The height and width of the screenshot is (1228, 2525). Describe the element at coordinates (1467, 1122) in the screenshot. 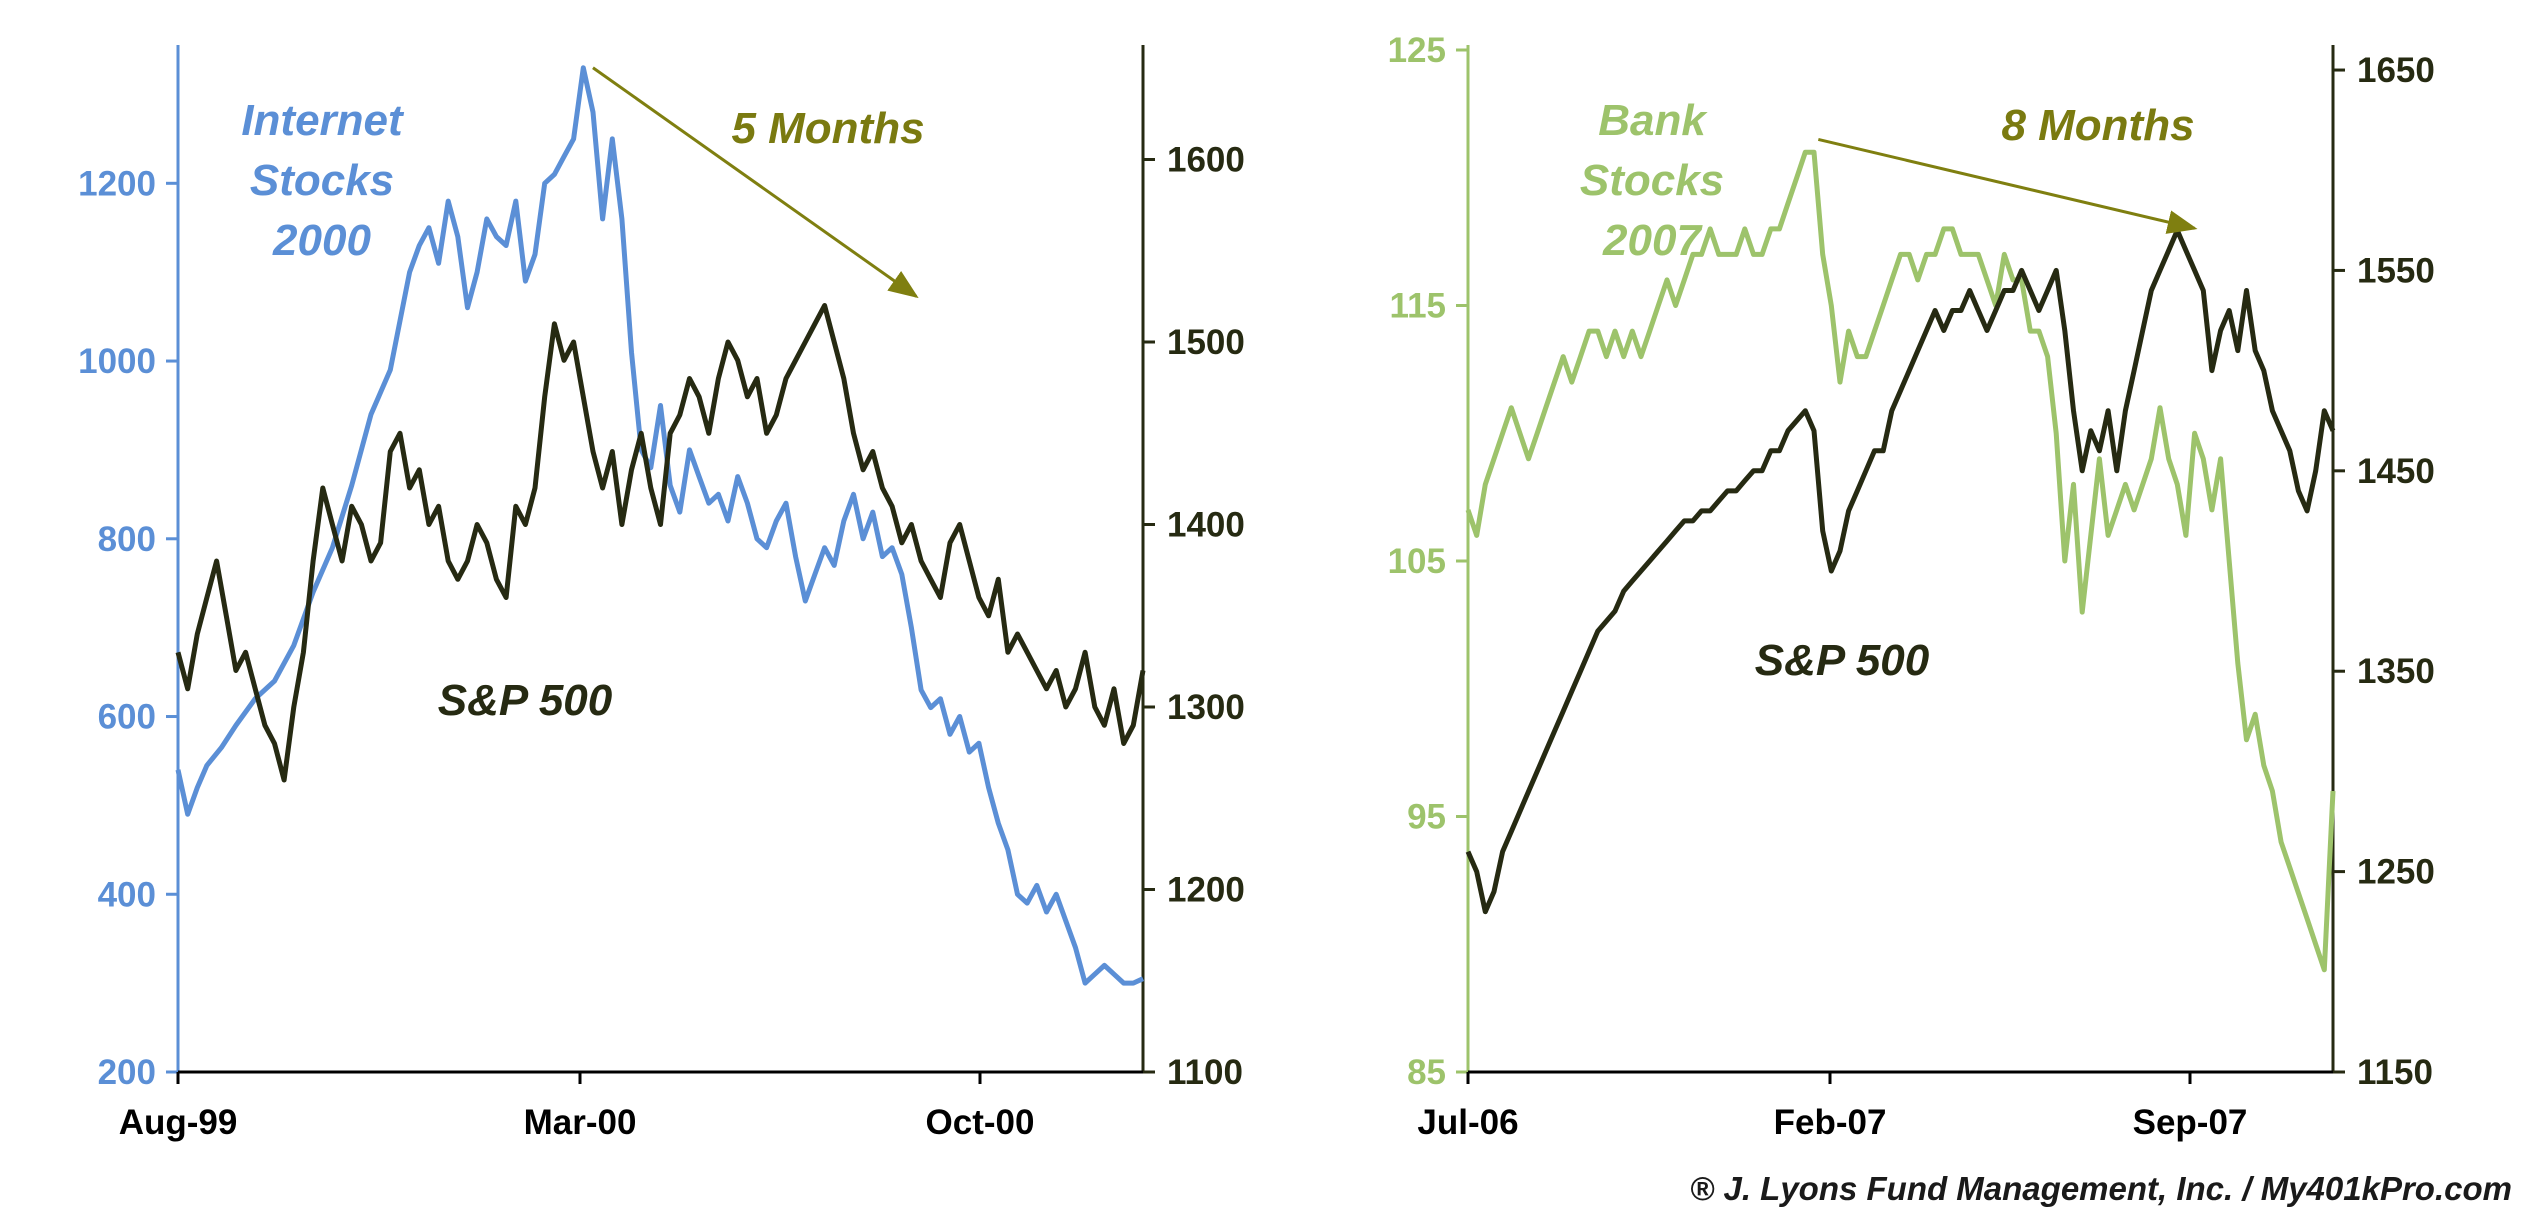

I see `x-axis-tick-label: Jul-06` at that location.